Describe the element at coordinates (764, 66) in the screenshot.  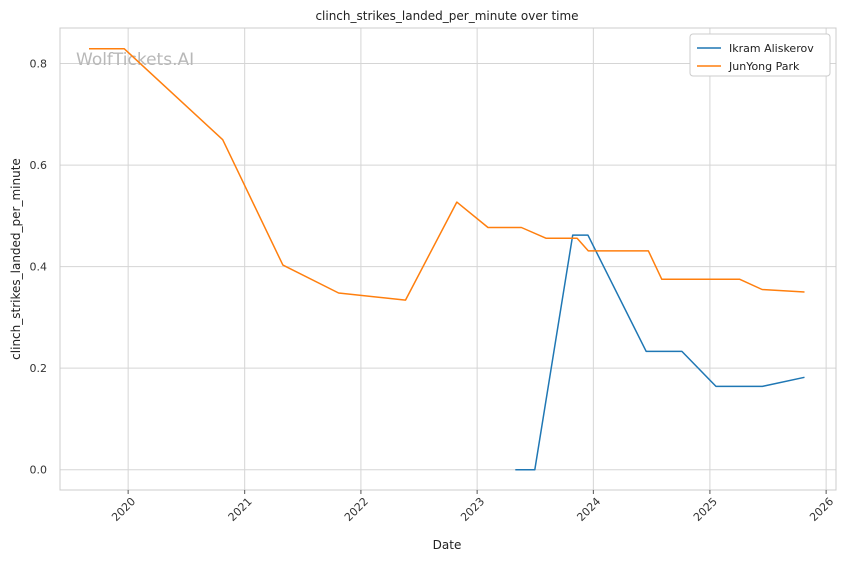
I see `legend-label: JunYong Park` at that location.